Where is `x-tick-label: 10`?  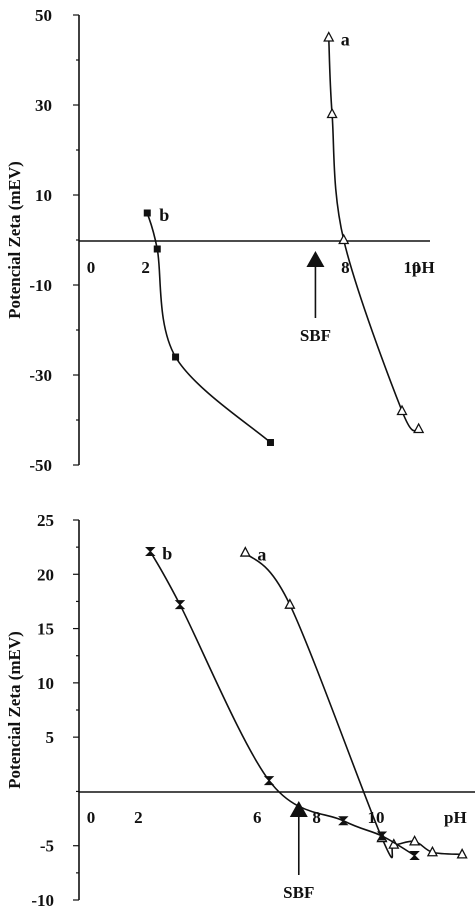
x-tick-label: 10 is located at coordinates (412, 267).